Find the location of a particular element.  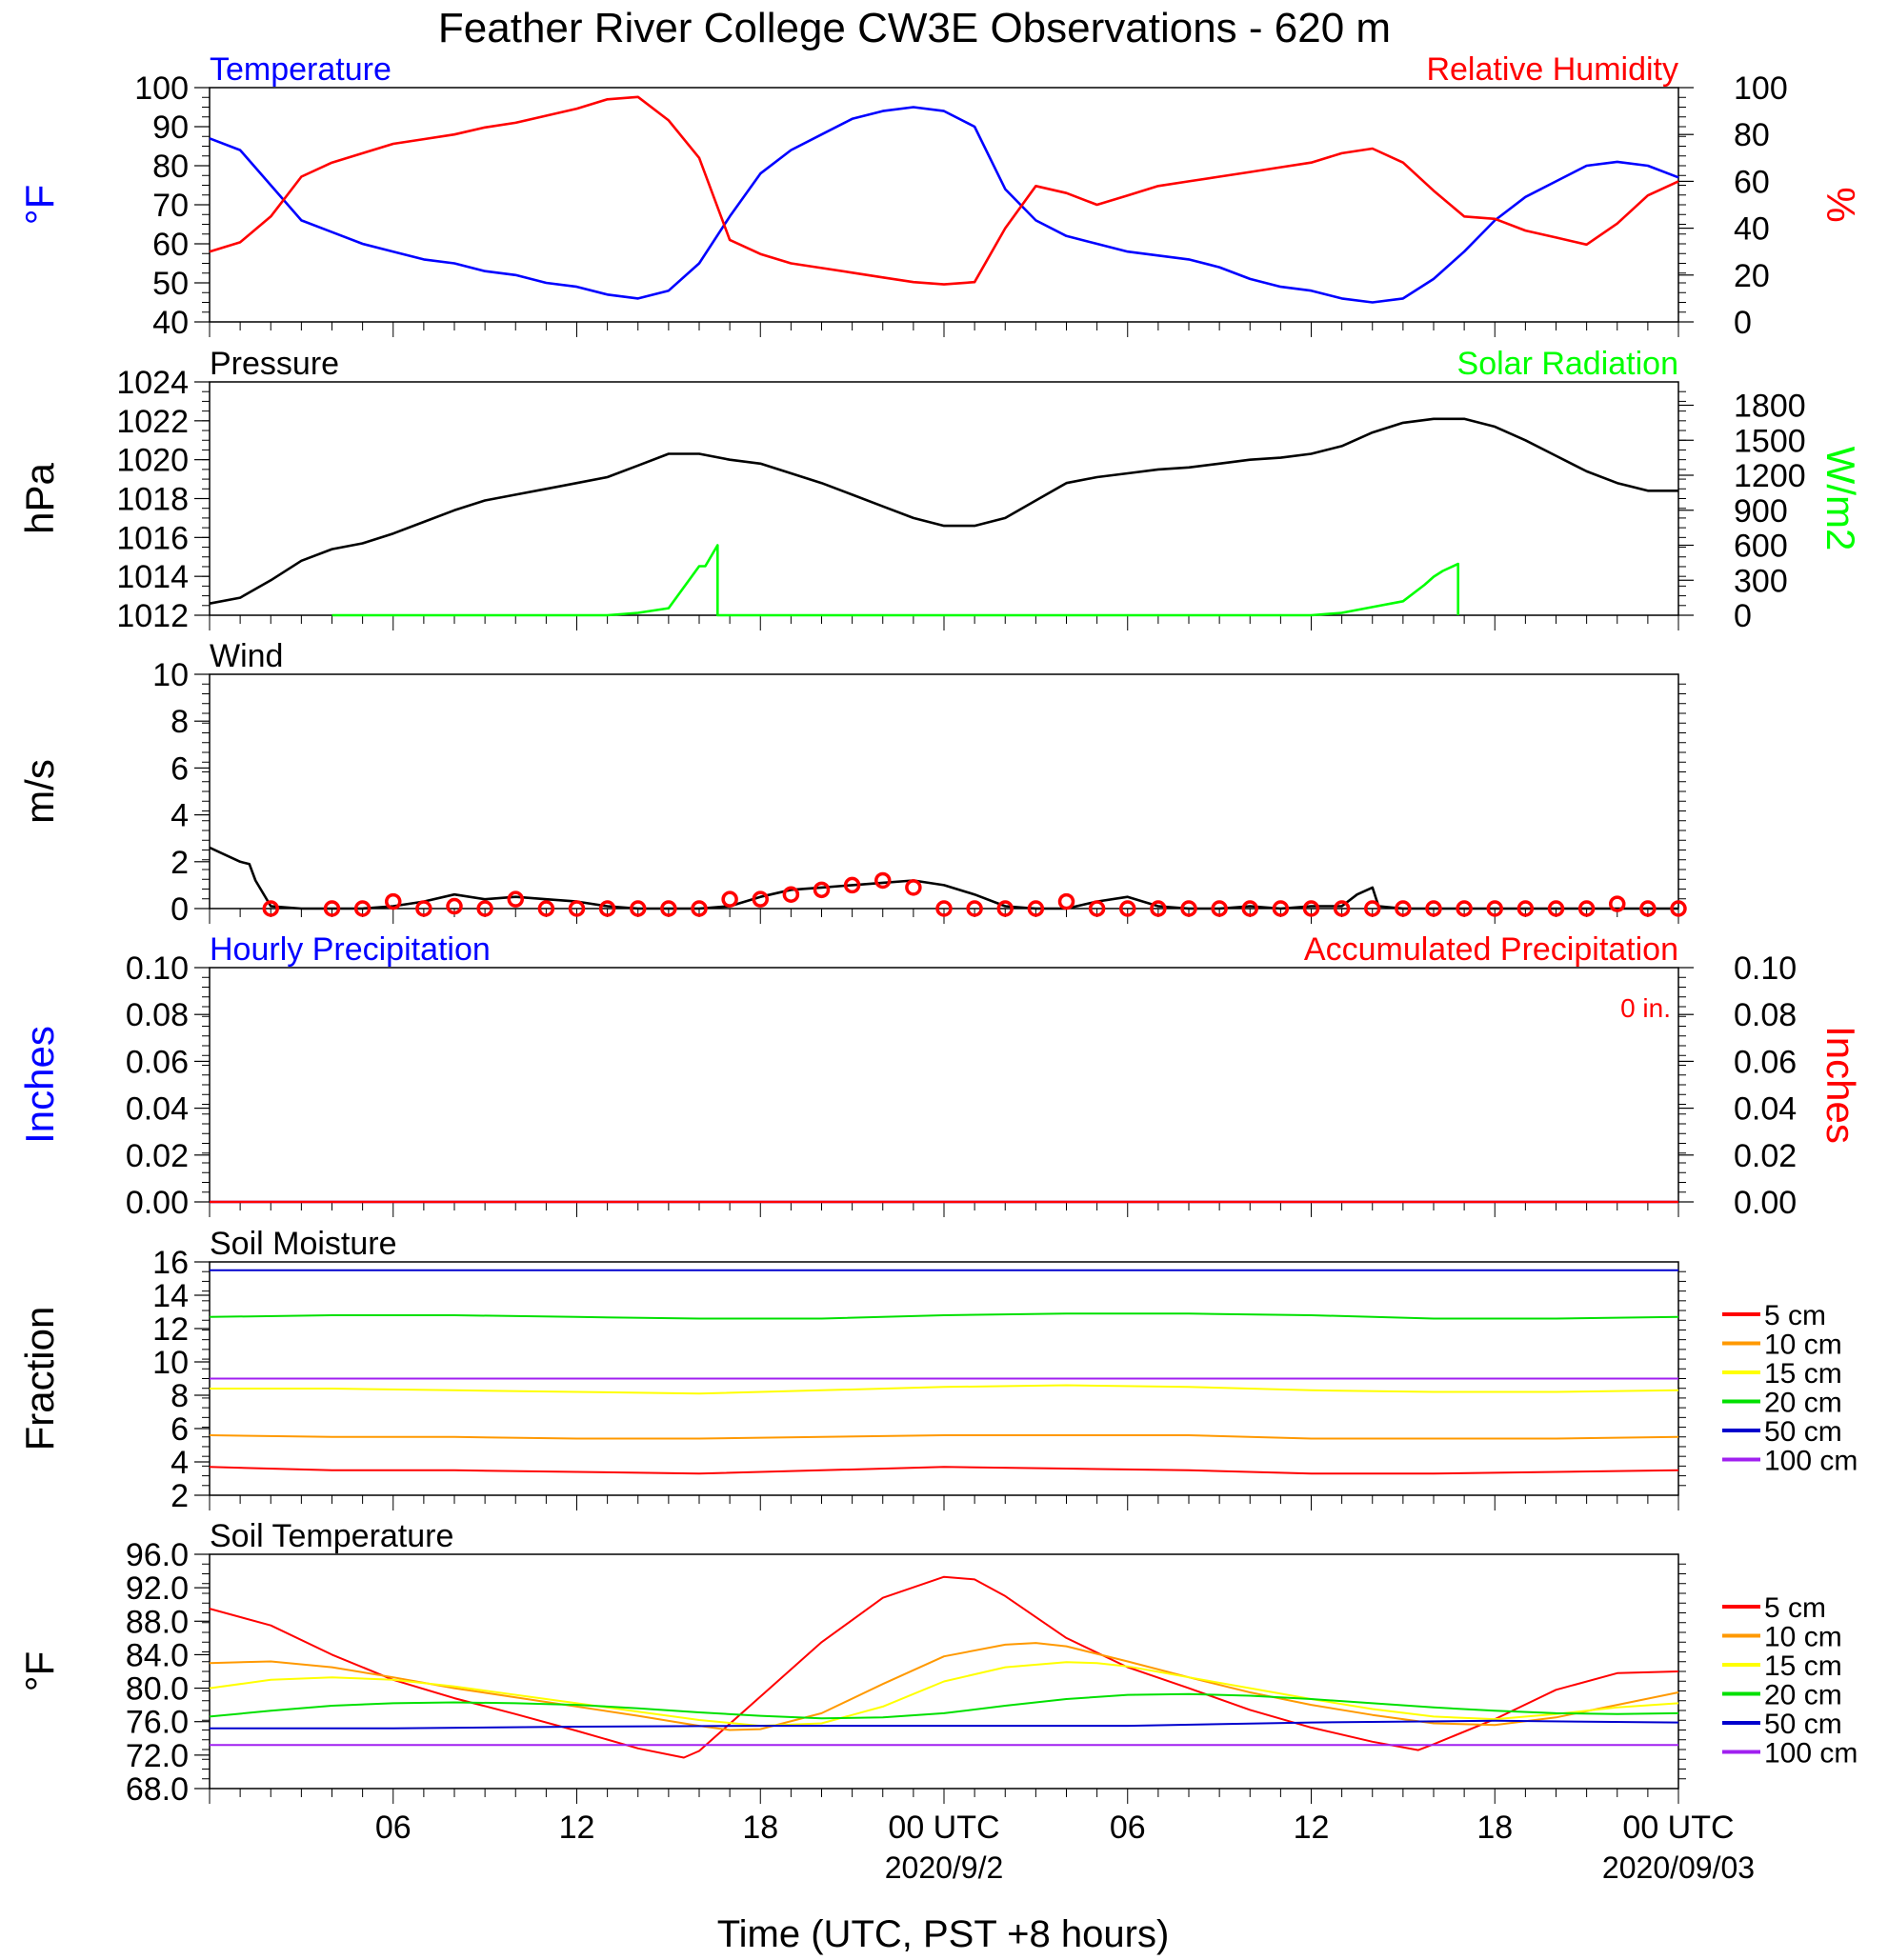

y-tick-label: 90 is located at coordinates (170, 128).